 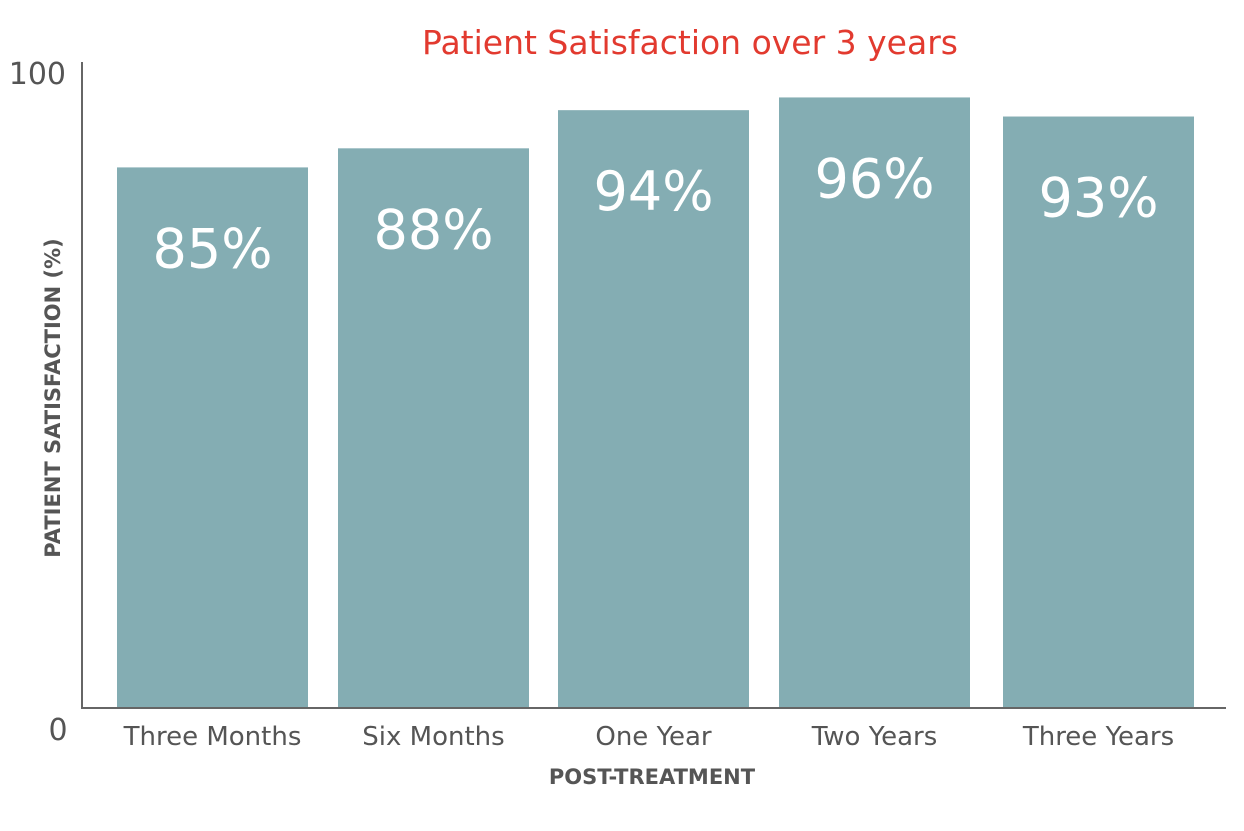 I want to click on y-tick-label-max: 100, so click(x=37, y=74).